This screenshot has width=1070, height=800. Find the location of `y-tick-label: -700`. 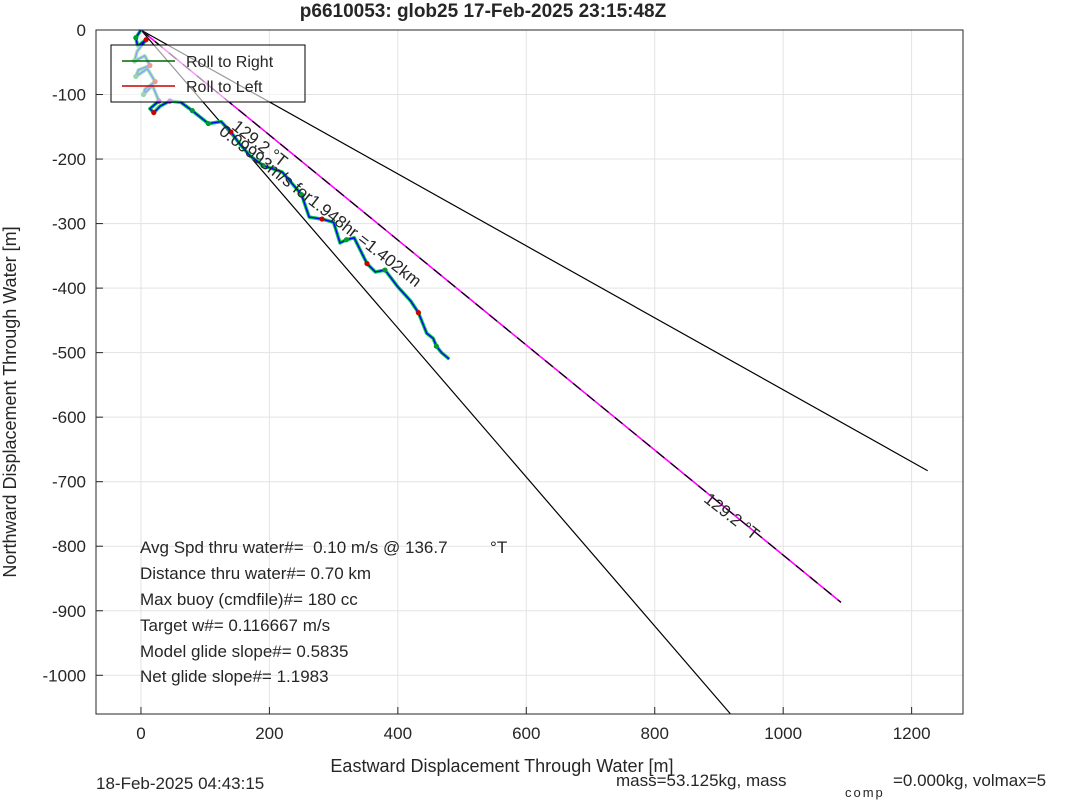

y-tick-label: -700 is located at coordinates (69, 482).